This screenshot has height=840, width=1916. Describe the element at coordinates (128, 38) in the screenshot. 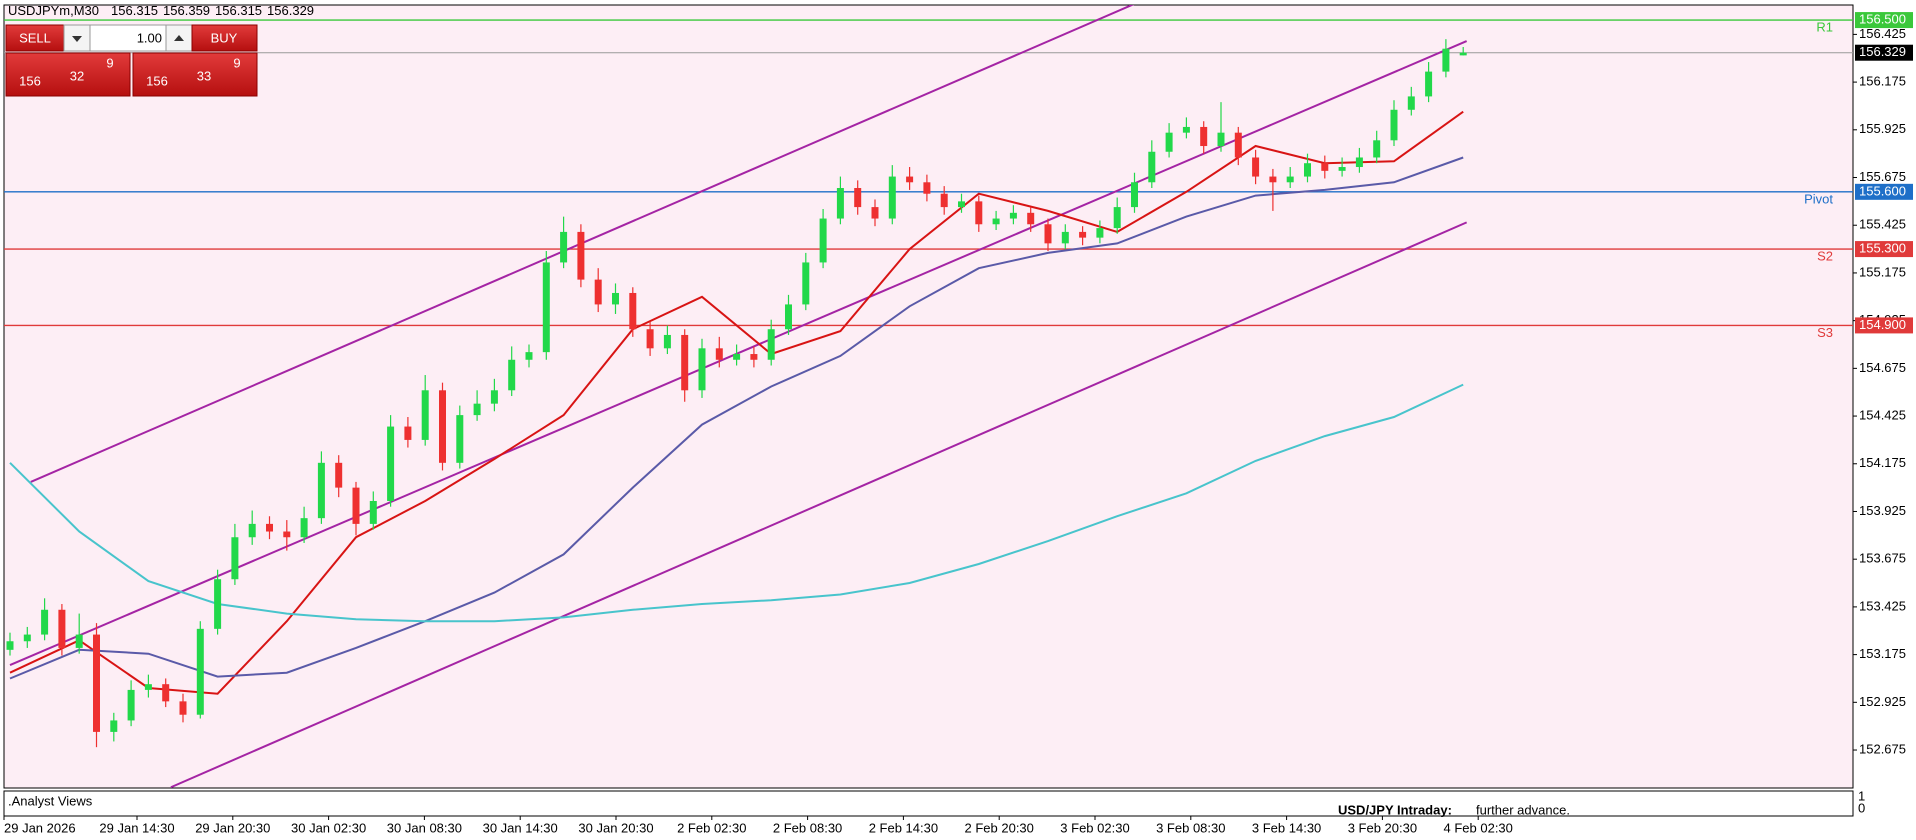

I see `volume-input` at that location.